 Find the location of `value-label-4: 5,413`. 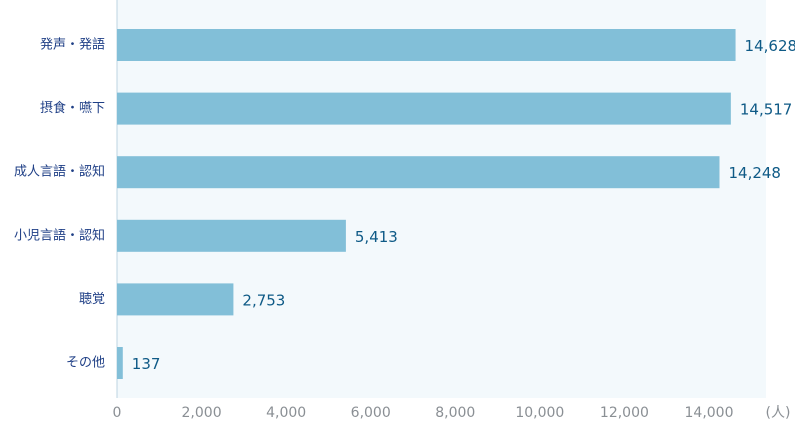

value-label-4: 5,413 is located at coordinates (376, 237).